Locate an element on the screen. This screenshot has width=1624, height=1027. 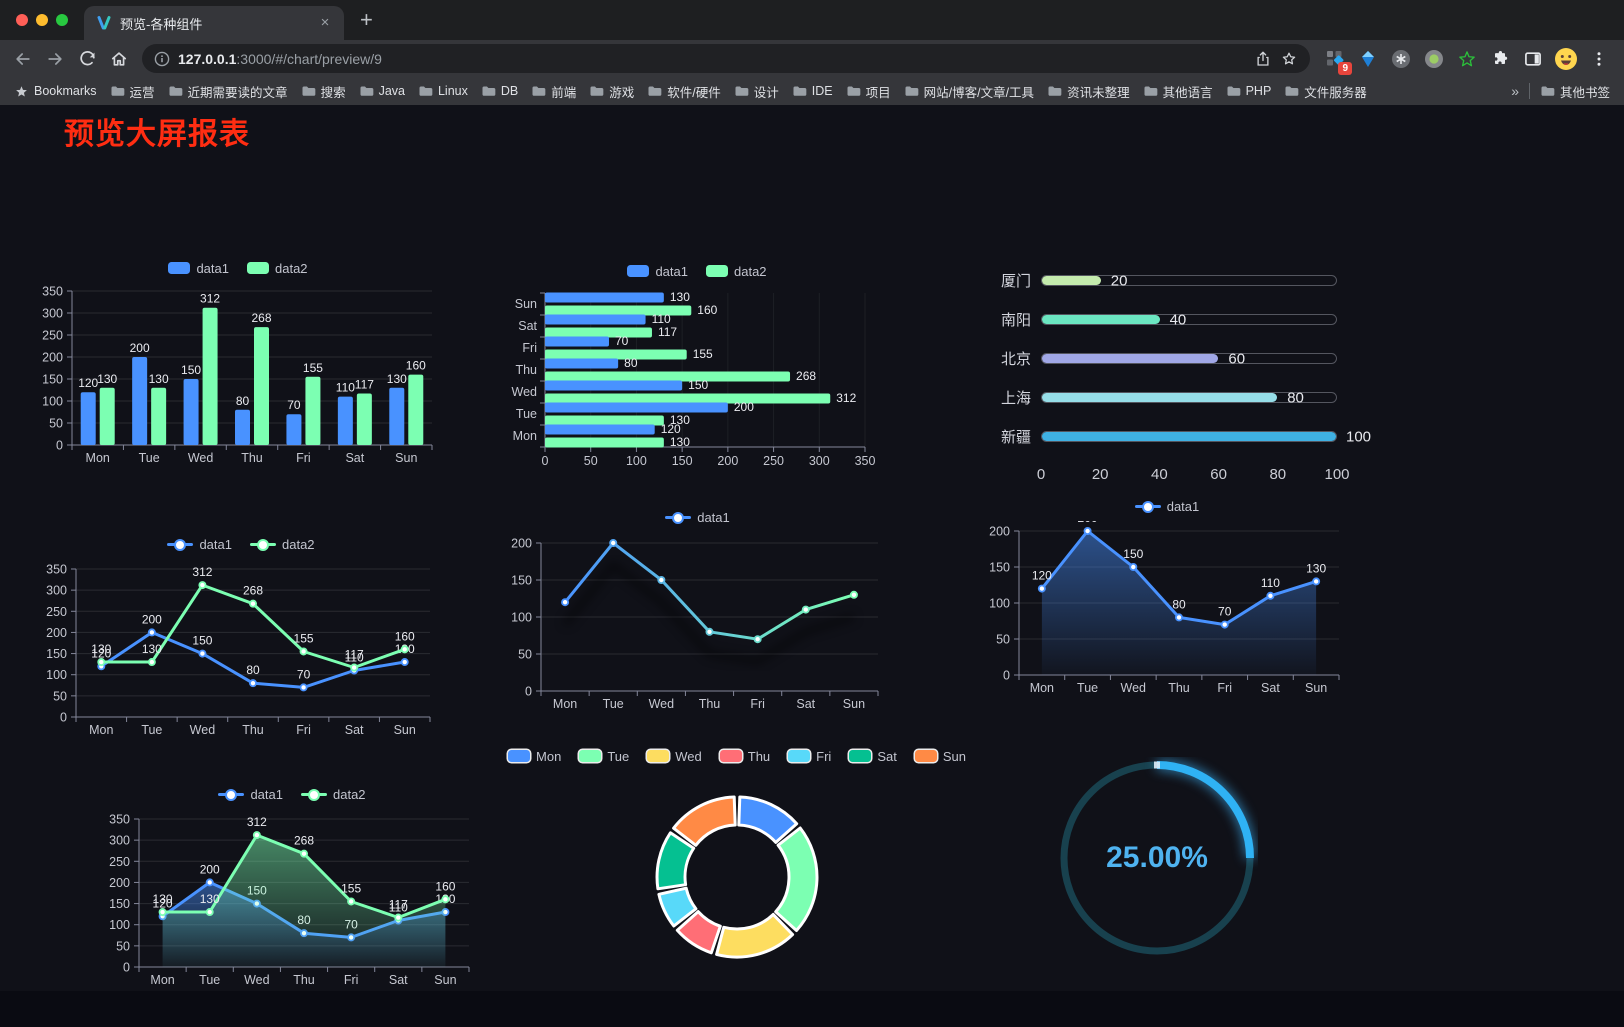
bookmark-label: 游戏 is located at coordinates (622, 92).